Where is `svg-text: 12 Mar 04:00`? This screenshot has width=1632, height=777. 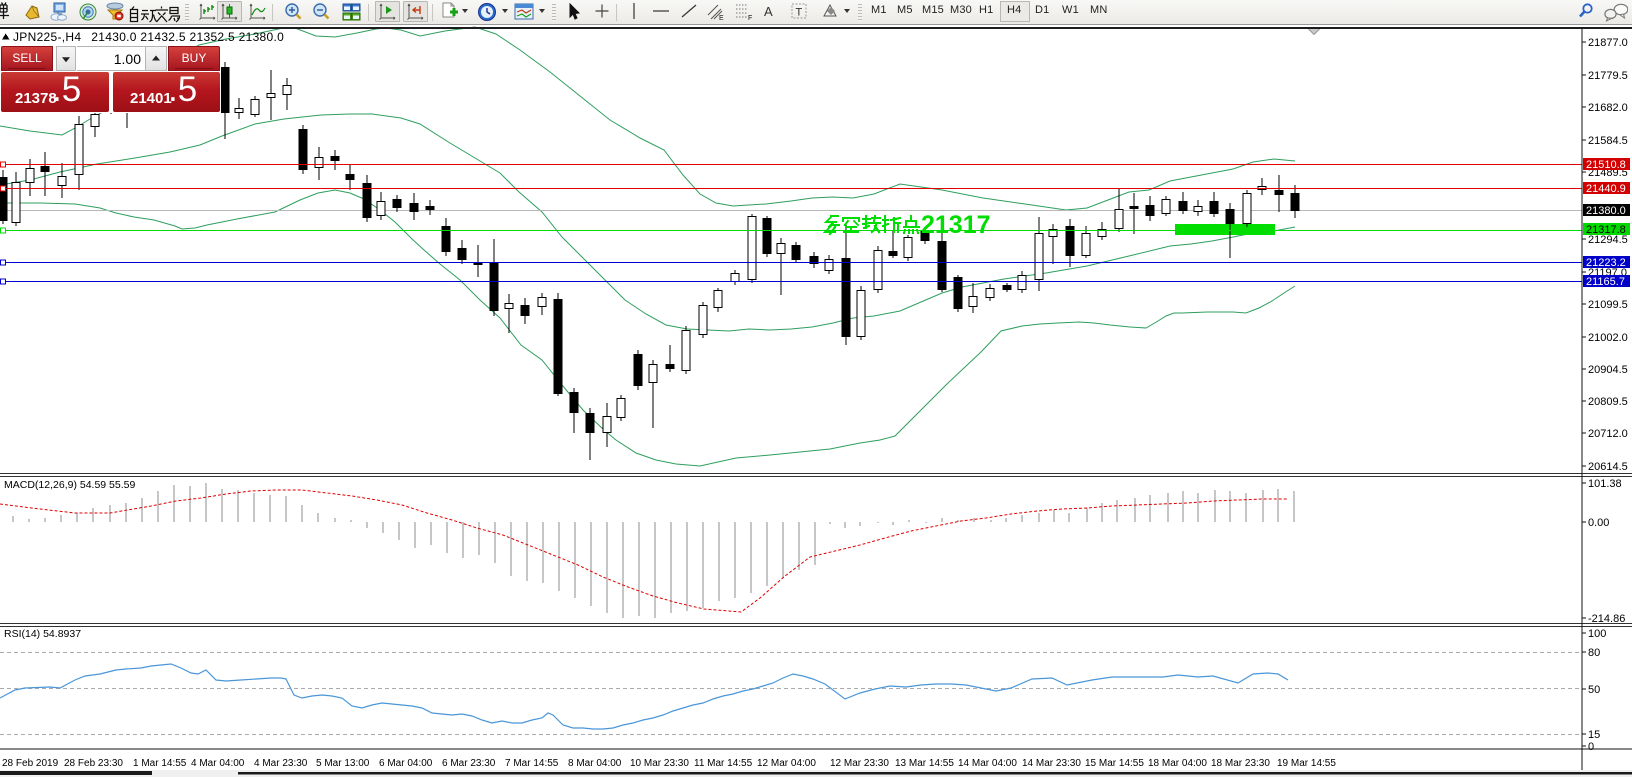 svg-text: 12 Mar 04:00 is located at coordinates (786, 763).